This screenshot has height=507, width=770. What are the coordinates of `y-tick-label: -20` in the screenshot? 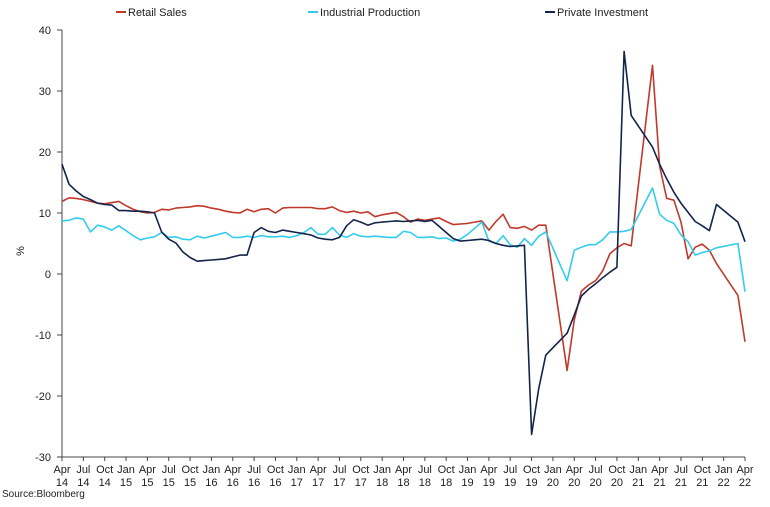 It's located at (43, 397).